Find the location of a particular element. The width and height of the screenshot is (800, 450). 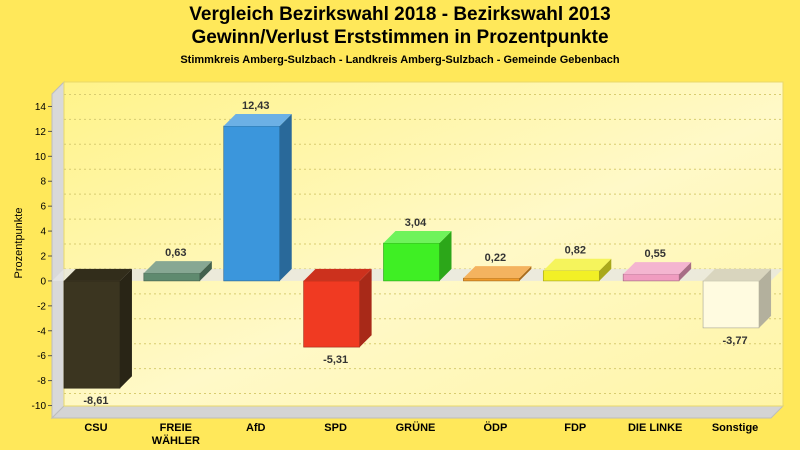

y-tick-label: -6 is located at coordinates (41, 356).